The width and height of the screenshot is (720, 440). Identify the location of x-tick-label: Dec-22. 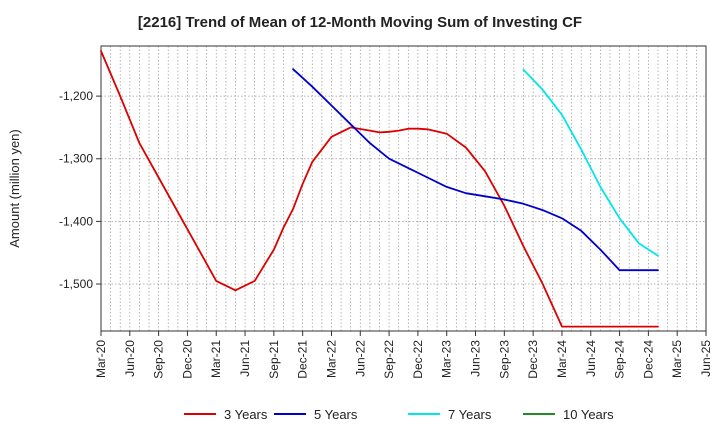
(418, 359).